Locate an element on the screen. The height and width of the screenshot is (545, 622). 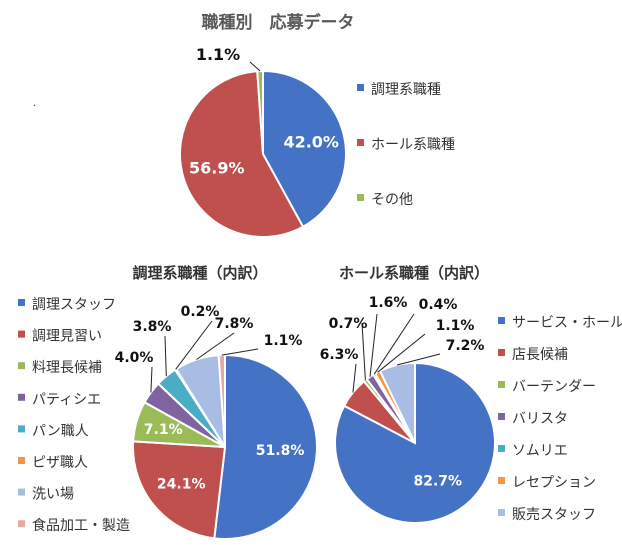
pie2-legend-label-0: サービス・ホール is located at coordinates (567, 323).